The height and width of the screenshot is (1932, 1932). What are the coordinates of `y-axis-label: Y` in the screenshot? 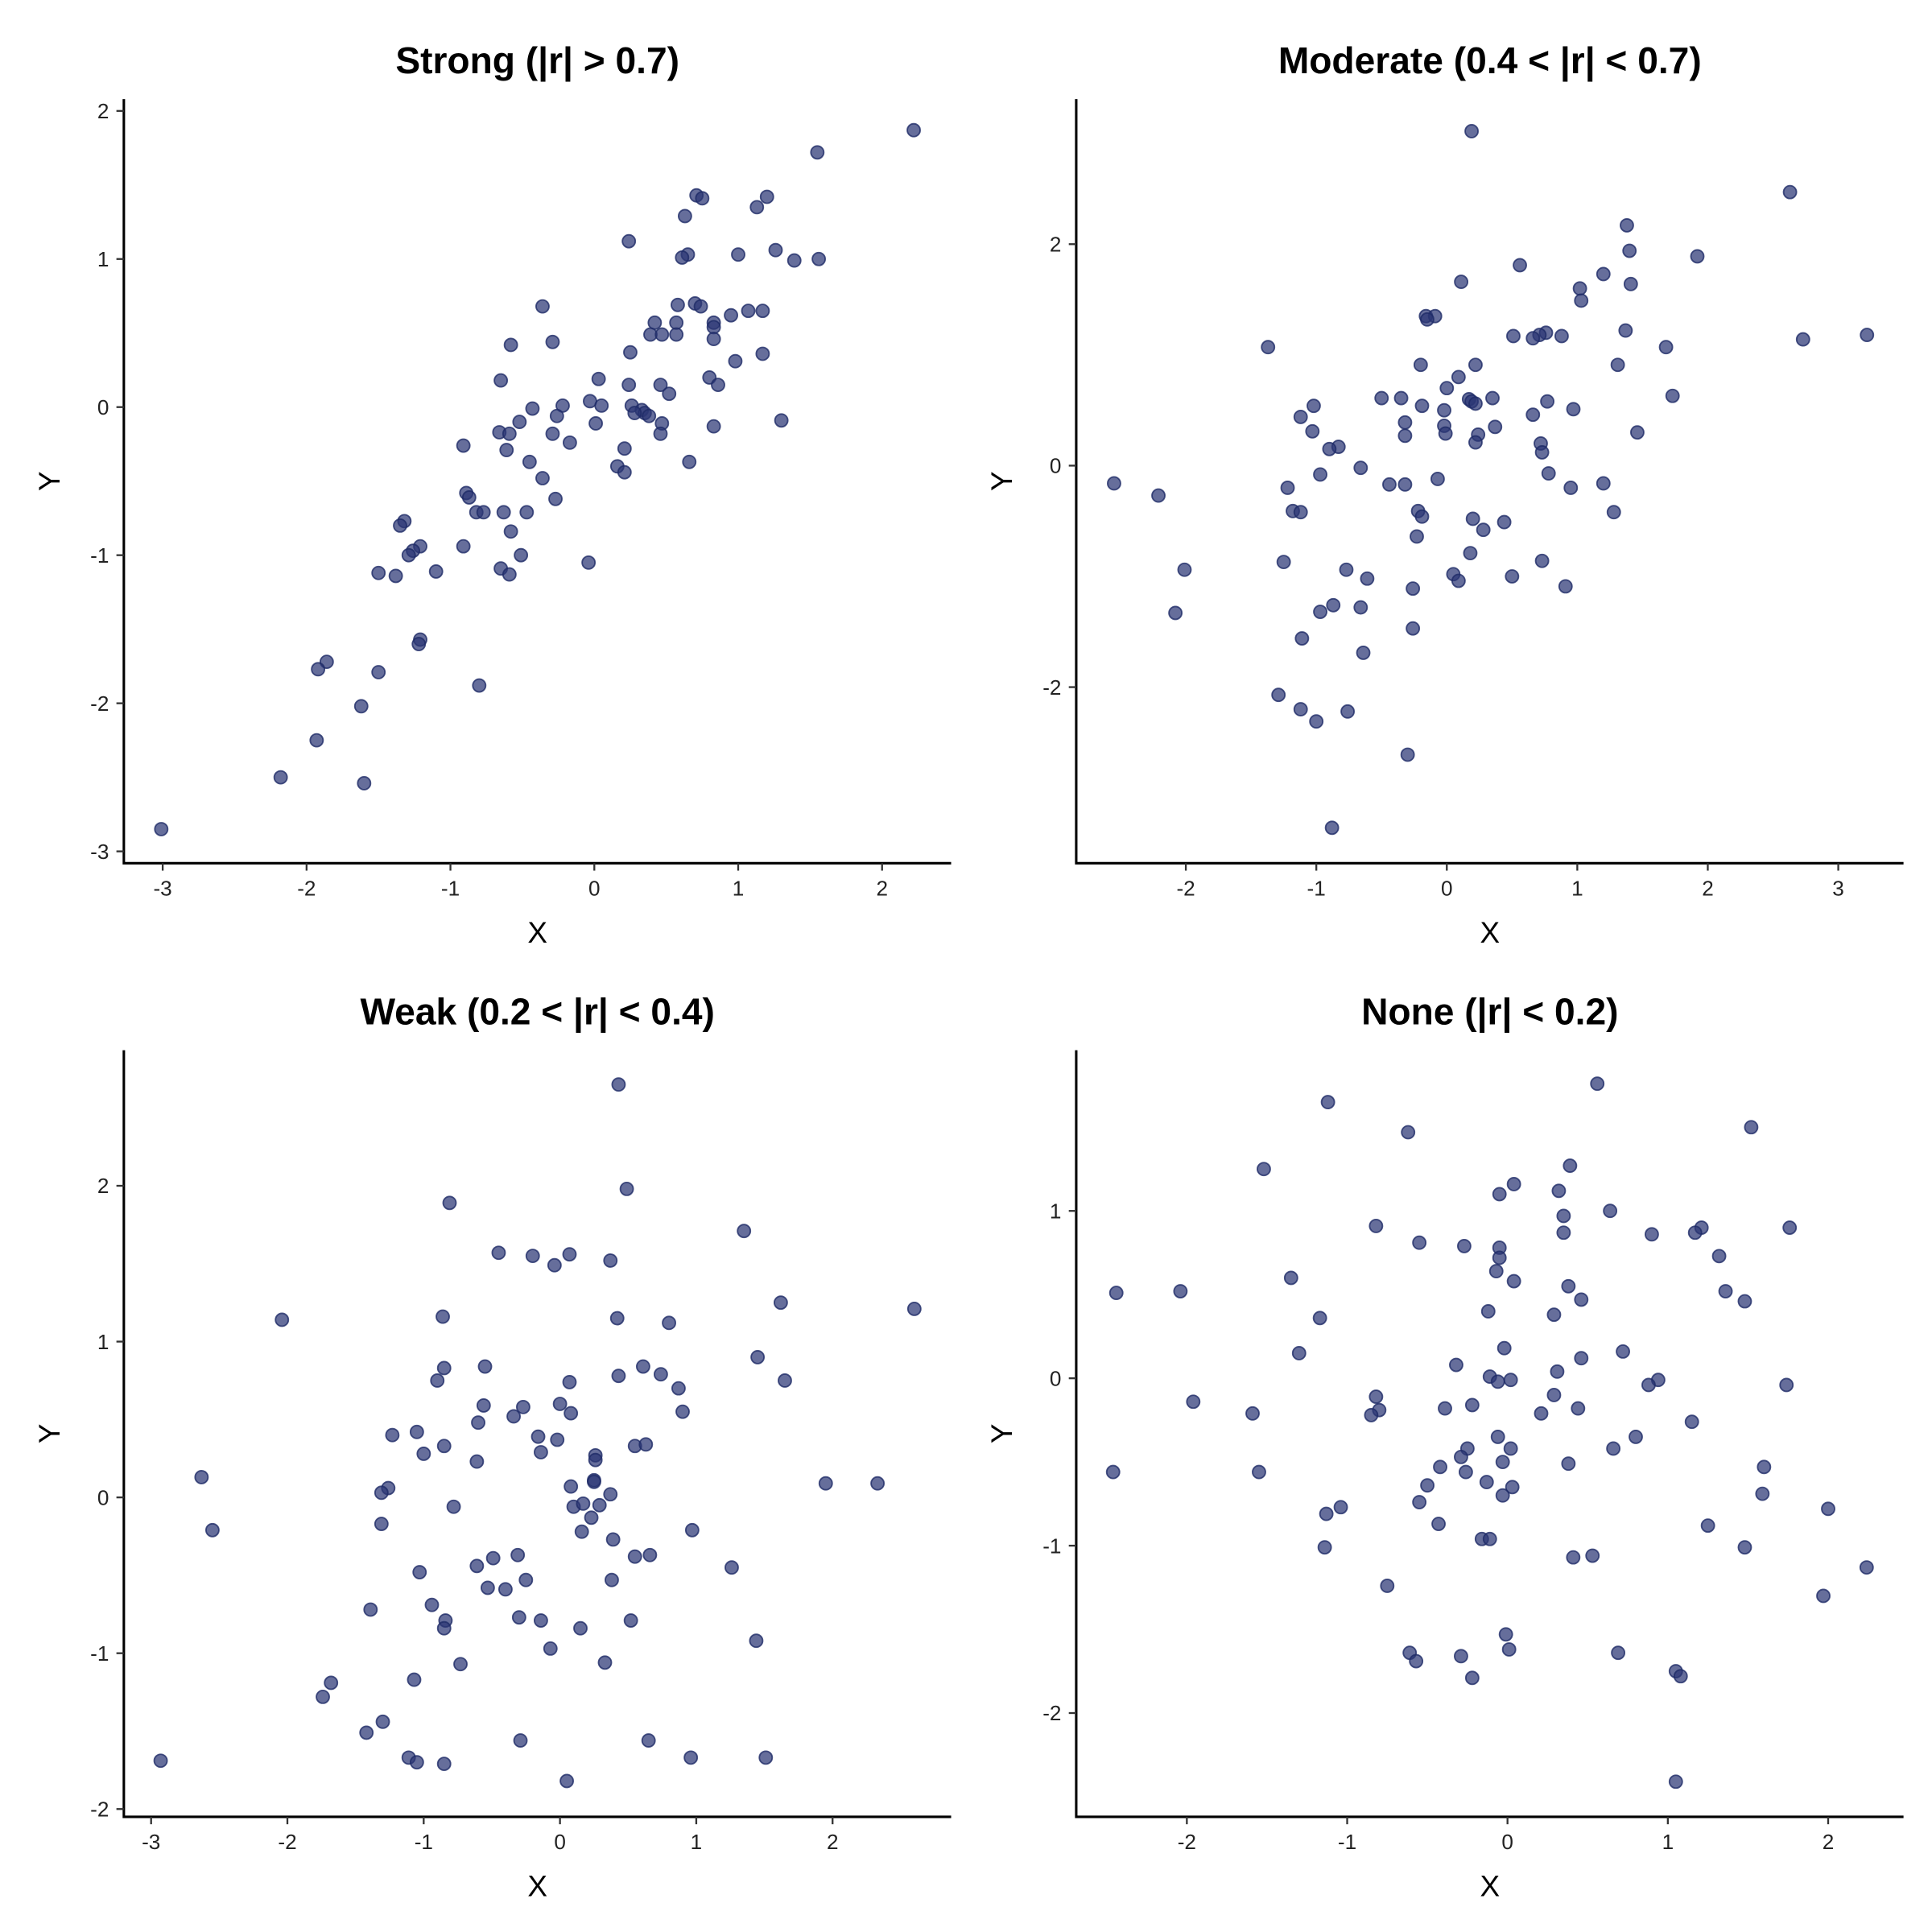 It's located at (1001, 481).